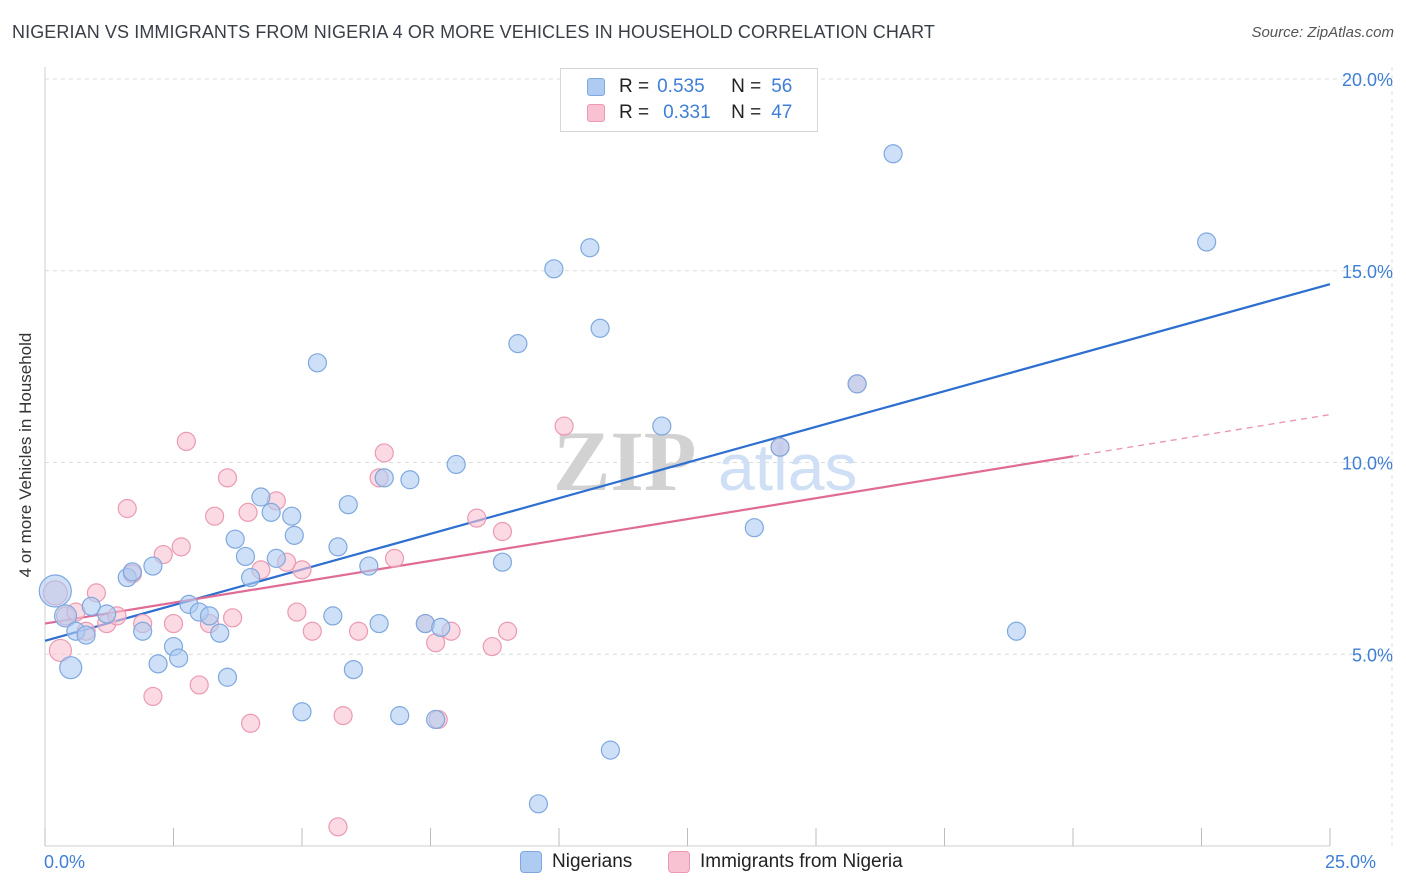  I want to click on x-axis-max-label: 25.0%, so click(1351, 862).